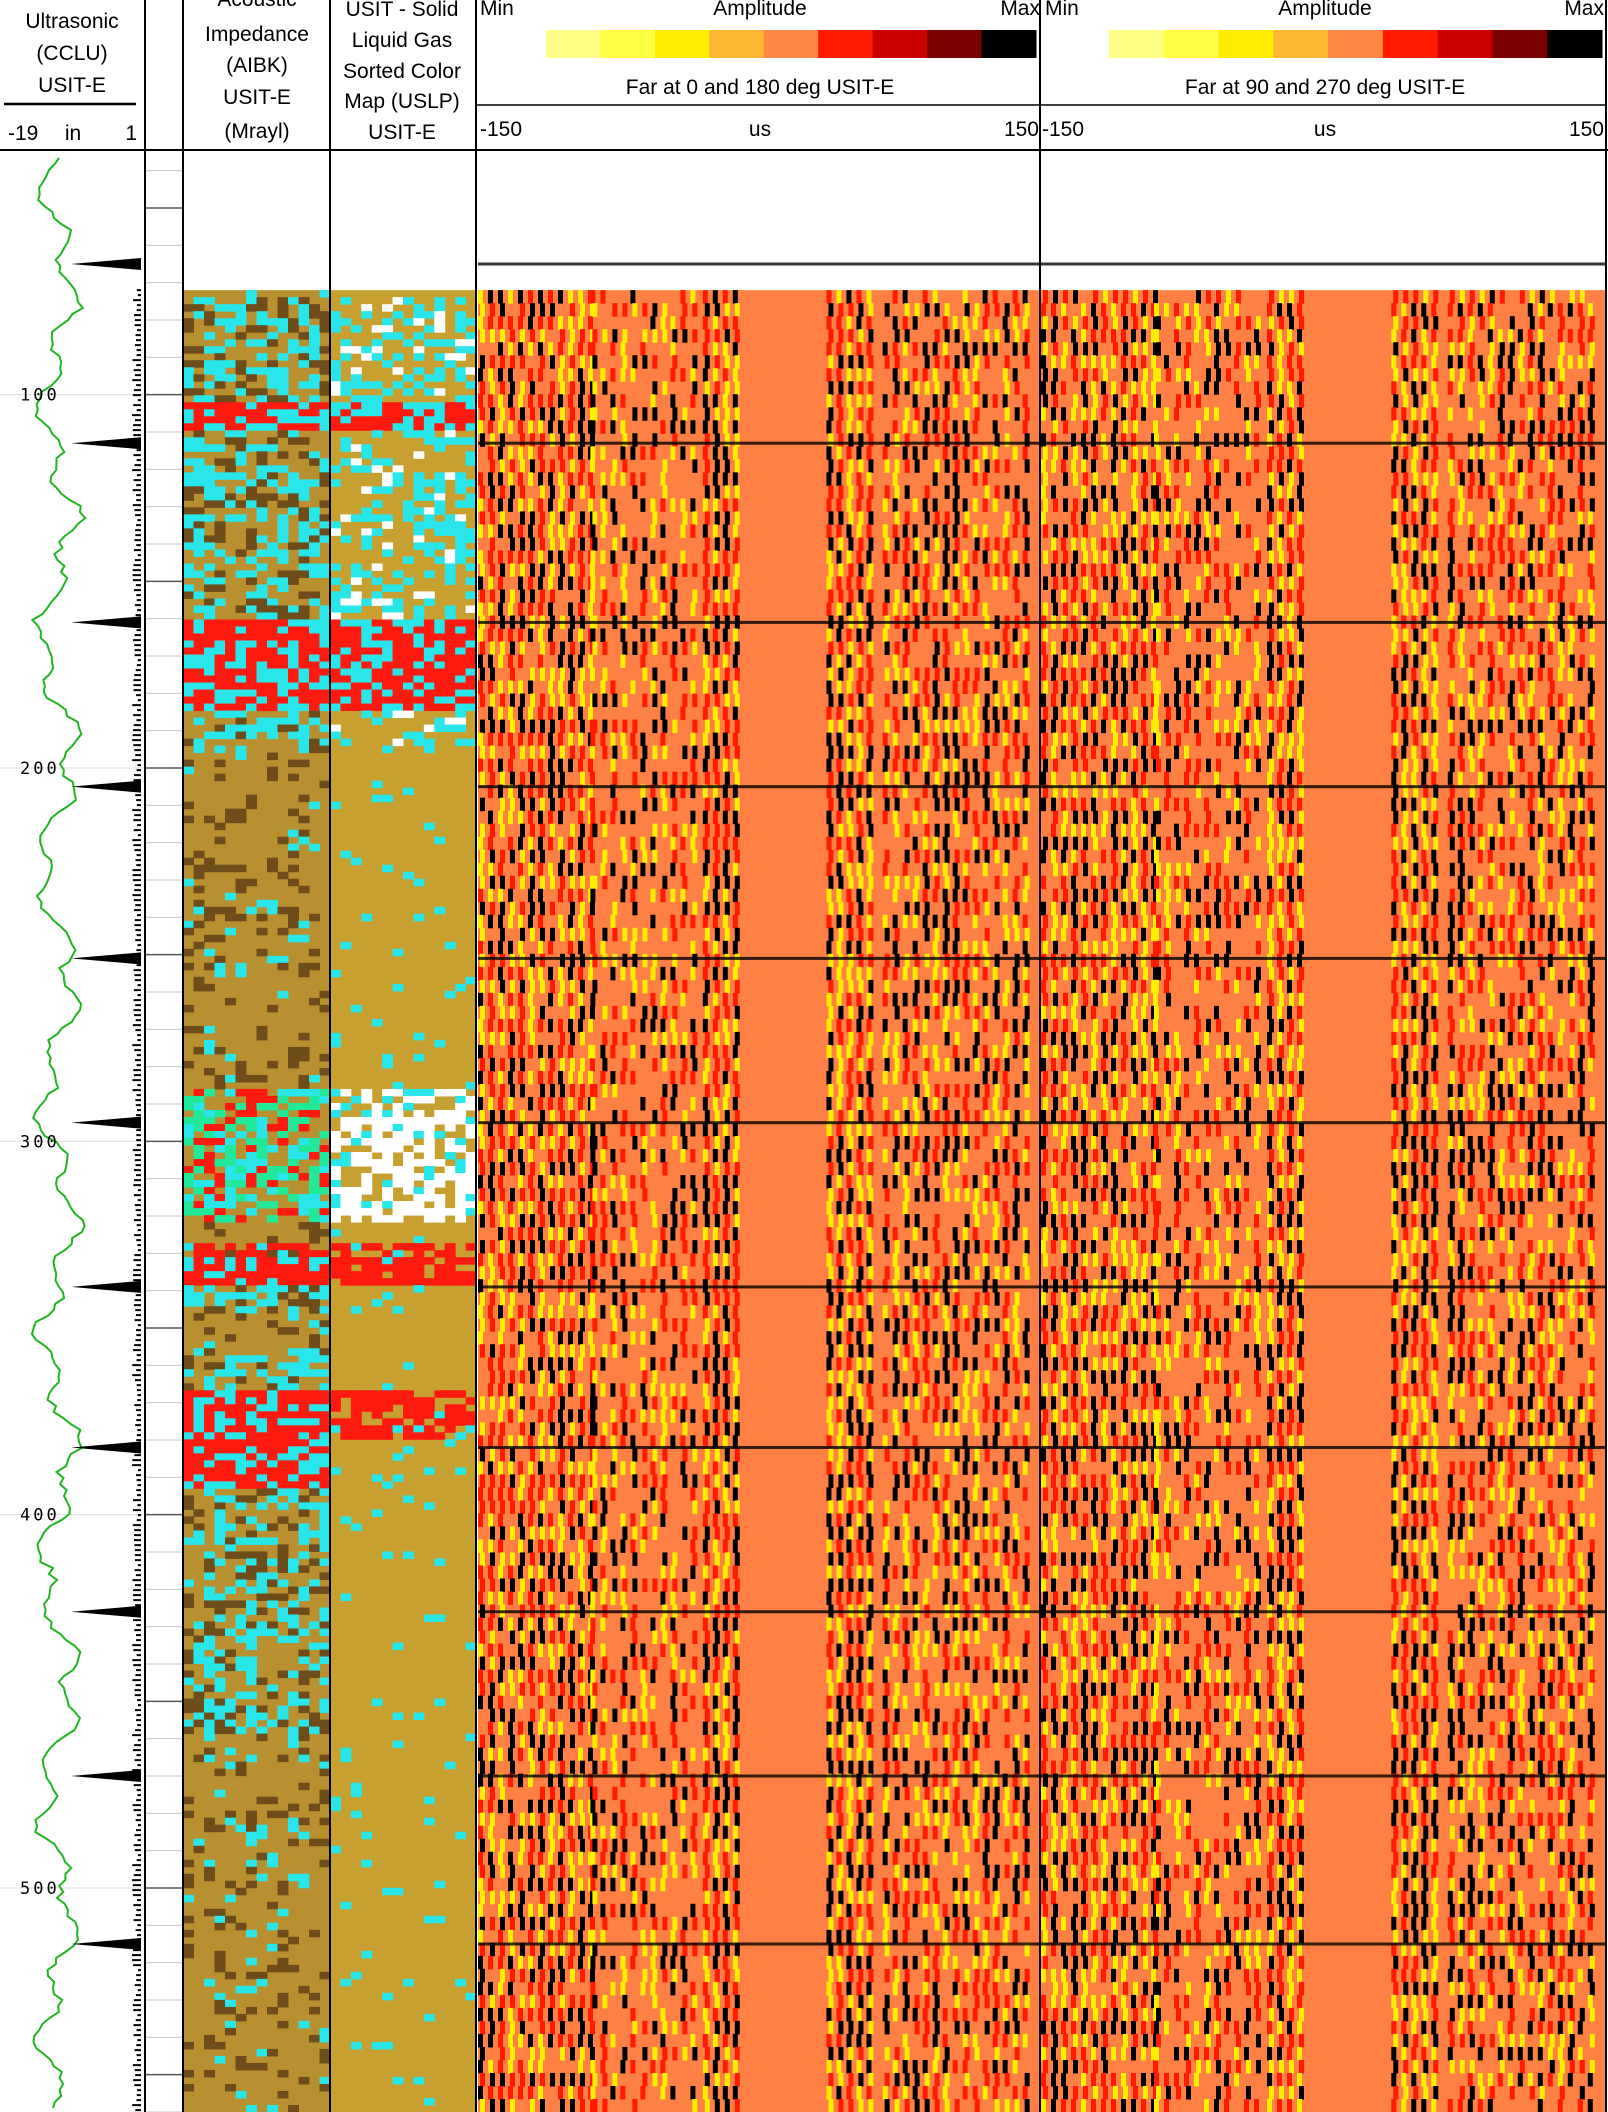  Describe the element at coordinates (737, 44) in the screenshot. I see `palette-swatch` at that location.